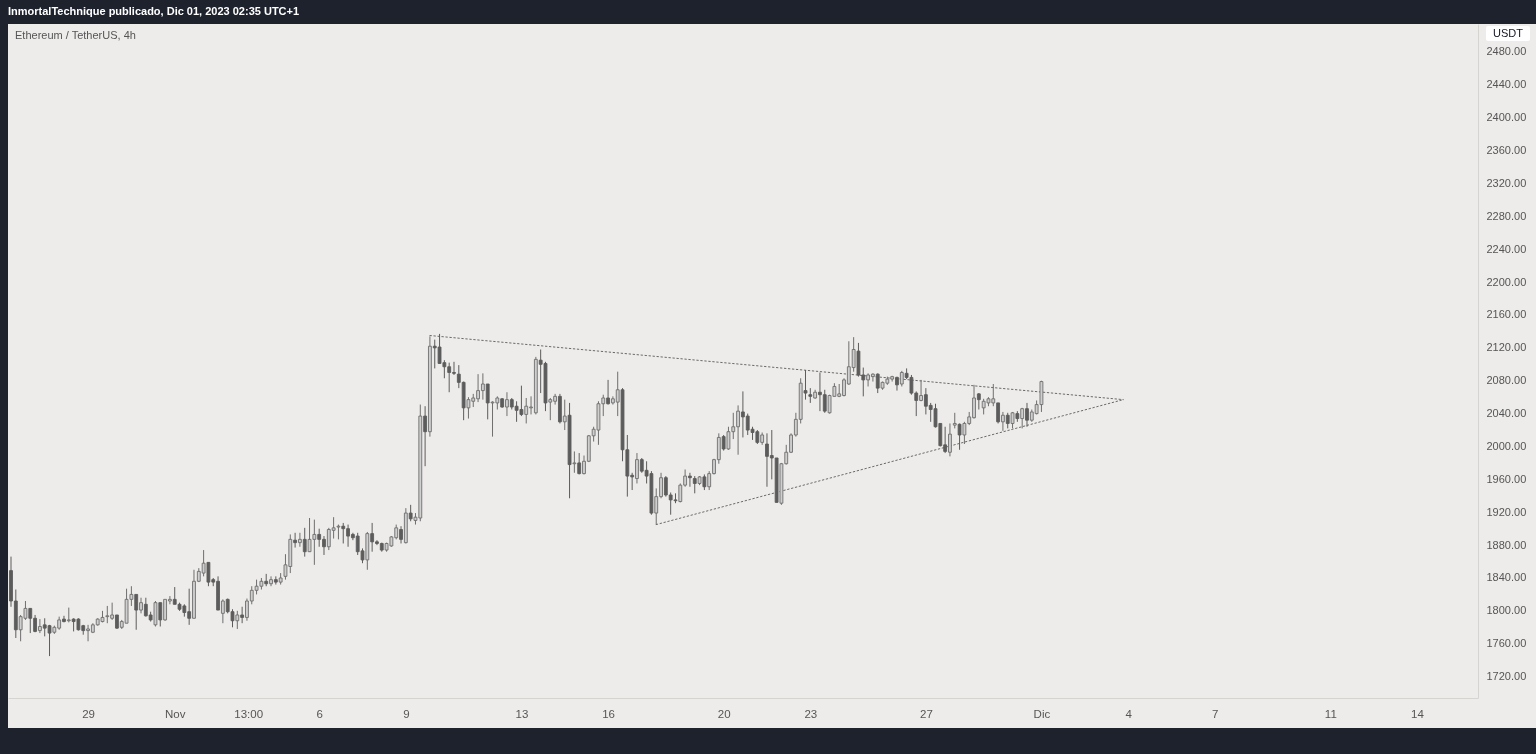  What do you see at coordinates (1508, 33) in the screenshot?
I see `y-axis-title: USDT` at bounding box center [1508, 33].